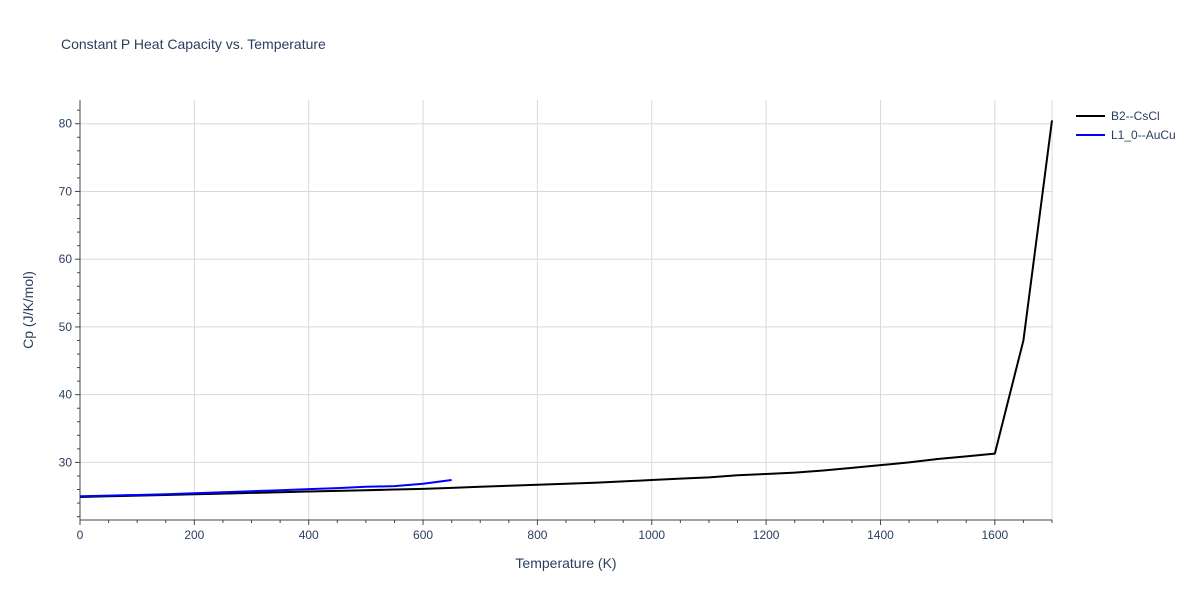 This screenshot has width=1200, height=600. What do you see at coordinates (66, 124) in the screenshot?
I see `y-tick-label: 80` at bounding box center [66, 124].